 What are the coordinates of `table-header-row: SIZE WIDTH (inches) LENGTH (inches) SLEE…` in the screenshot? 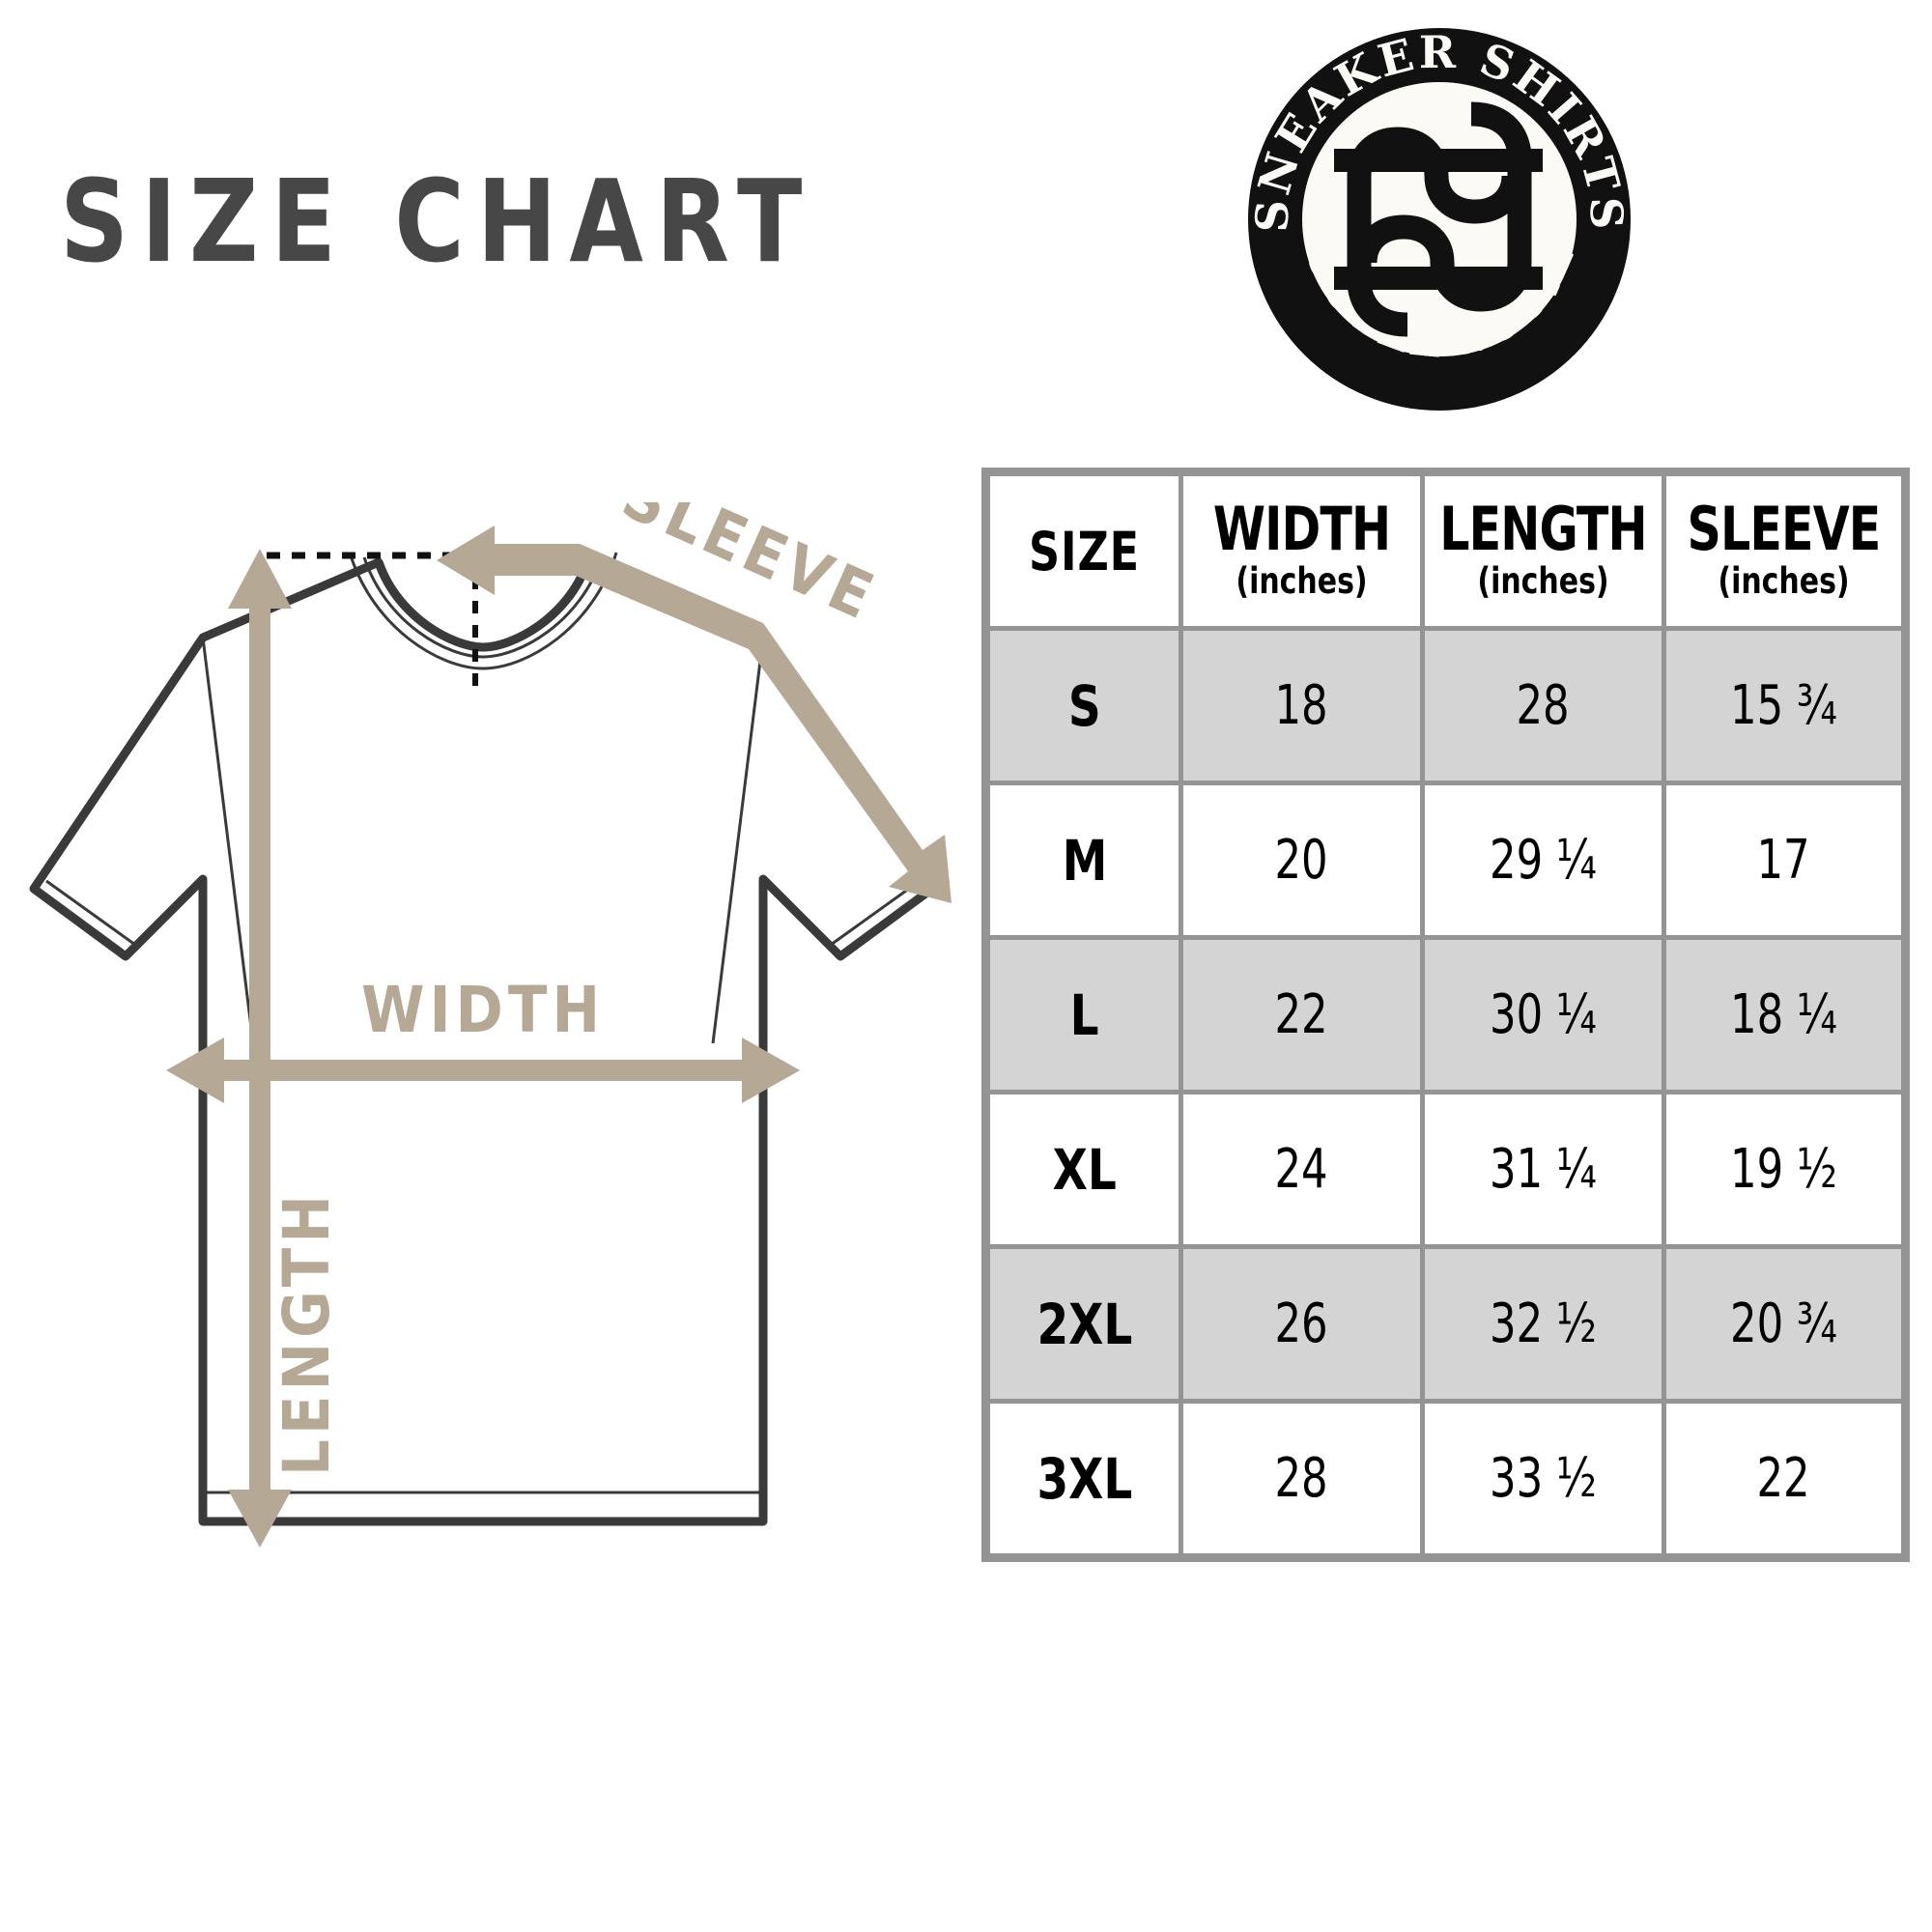 It's located at (1445, 550).